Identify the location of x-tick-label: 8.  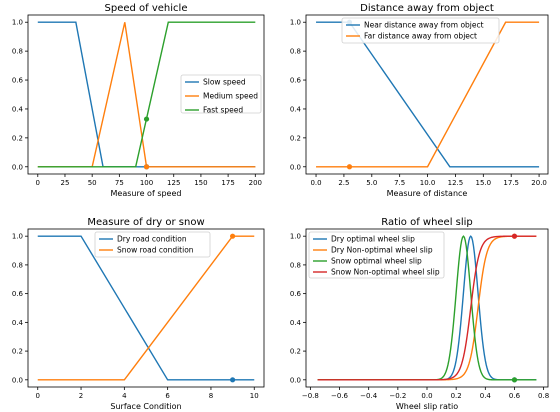
(211, 396).